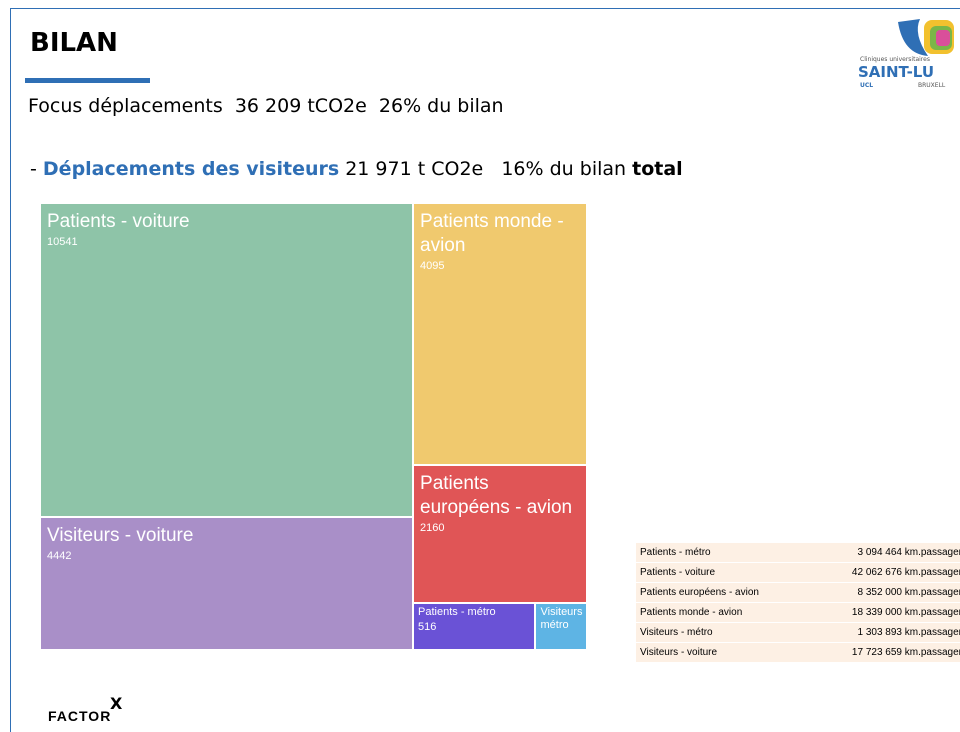 The image size is (960, 732). What do you see at coordinates (496, 495) in the screenshot?
I see `cell-name: Patients européens - avion` at bounding box center [496, 495].